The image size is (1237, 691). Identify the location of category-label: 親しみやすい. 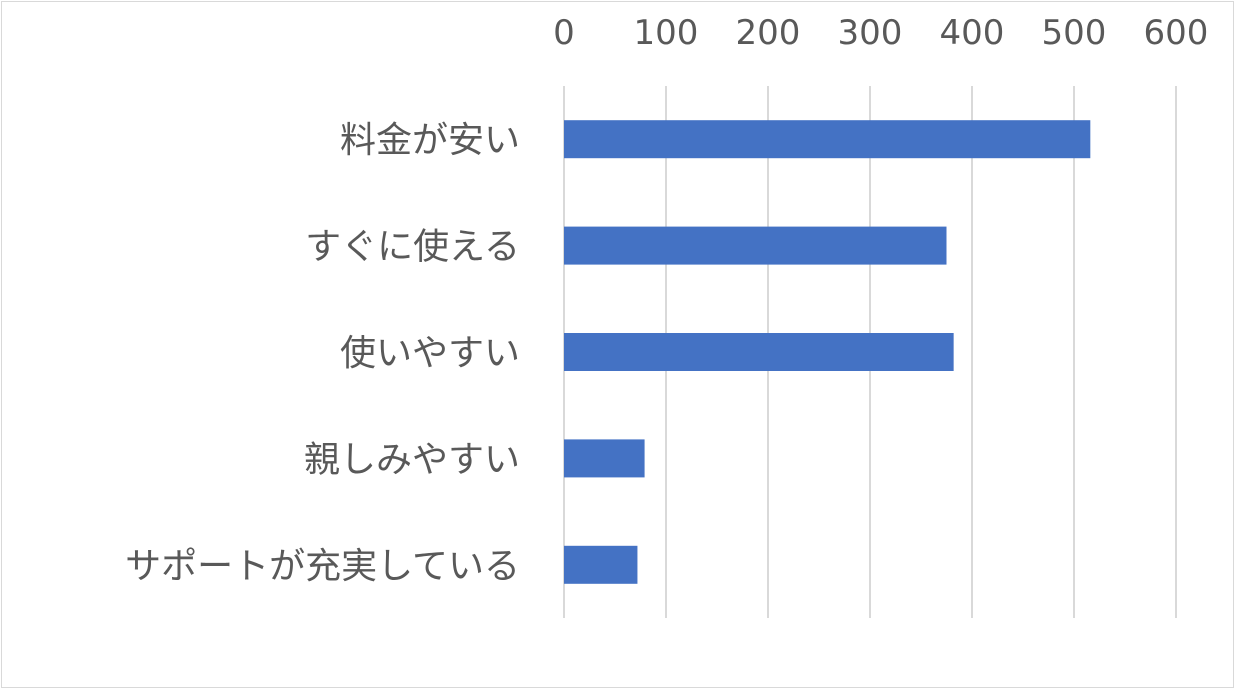
(412, 459).